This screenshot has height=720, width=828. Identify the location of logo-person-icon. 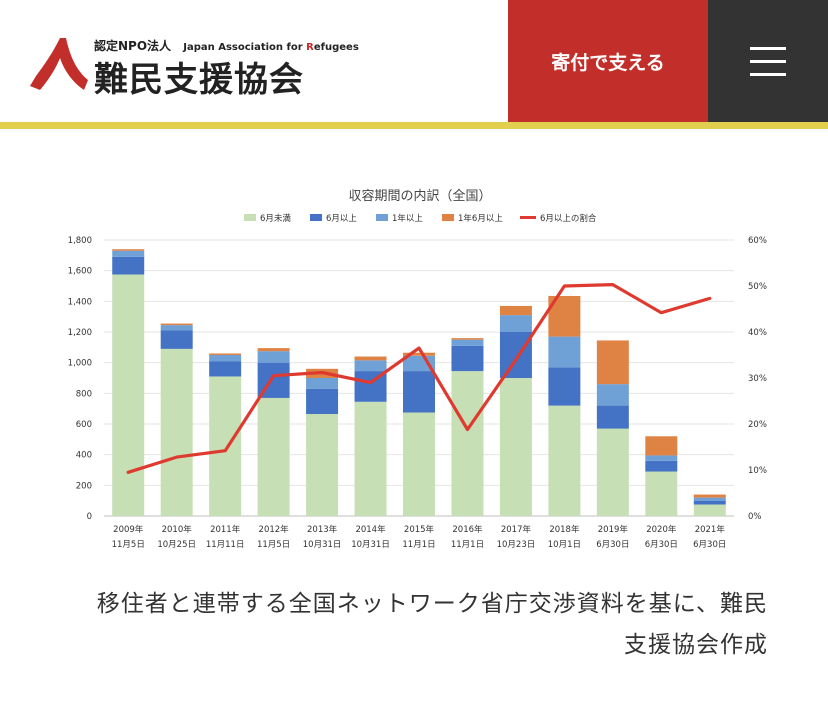
(59, 64).